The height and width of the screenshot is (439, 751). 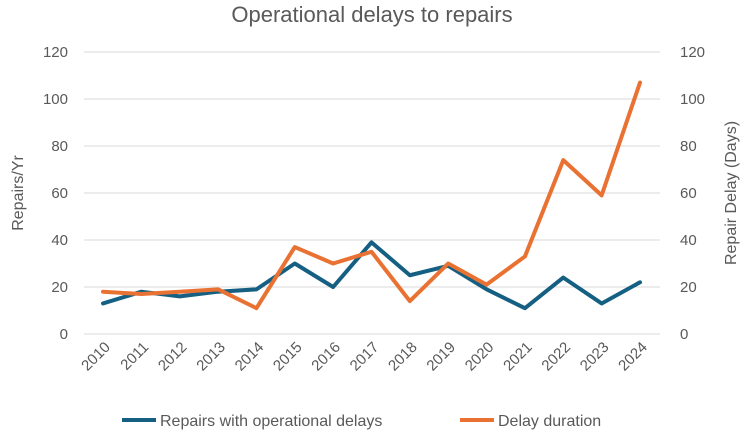 I want to click on y-tick-label: 0, so click(x=64, y=334).